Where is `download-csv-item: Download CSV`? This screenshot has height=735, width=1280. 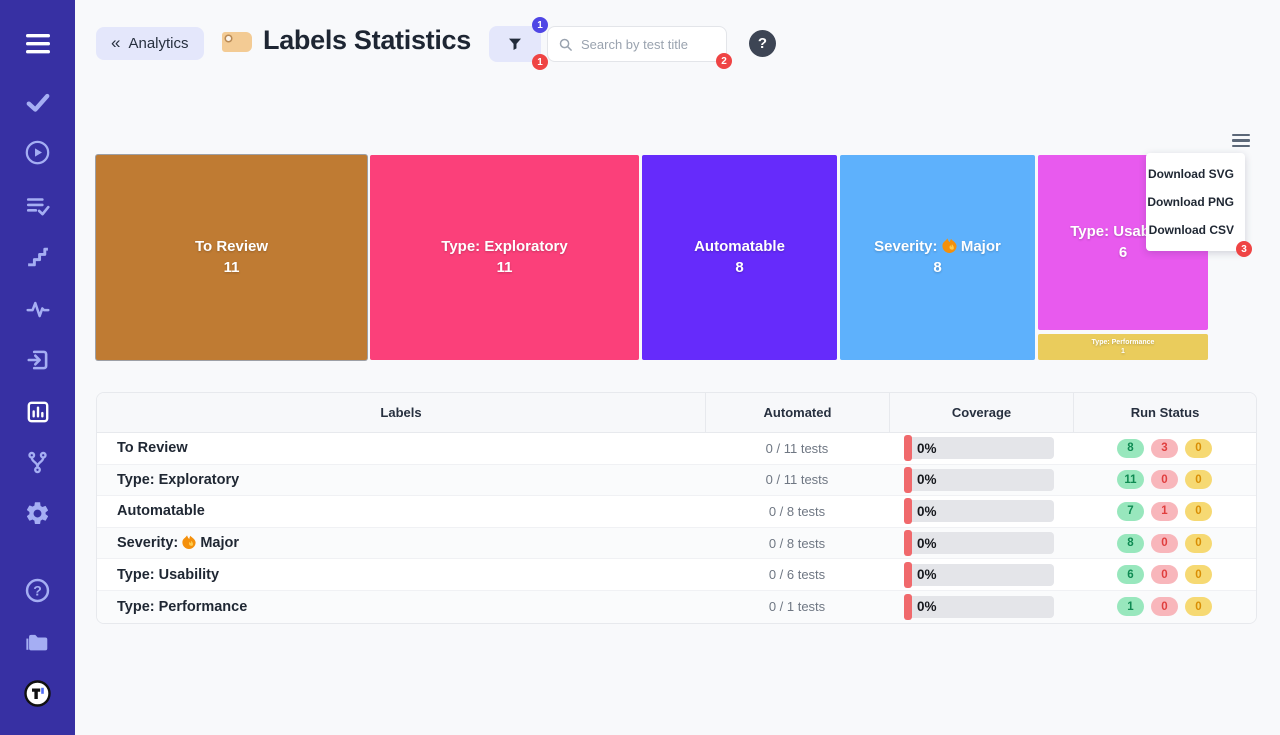
download-csv-item: Download CSV is located at coordinates (1191, 230).